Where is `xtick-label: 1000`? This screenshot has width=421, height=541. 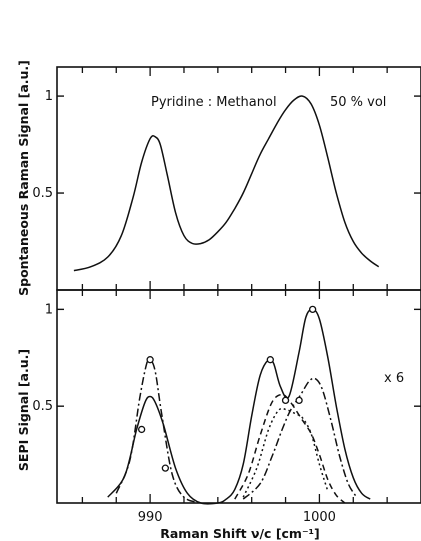 xtick-label: 1000 is located at coordinates (319, 517).